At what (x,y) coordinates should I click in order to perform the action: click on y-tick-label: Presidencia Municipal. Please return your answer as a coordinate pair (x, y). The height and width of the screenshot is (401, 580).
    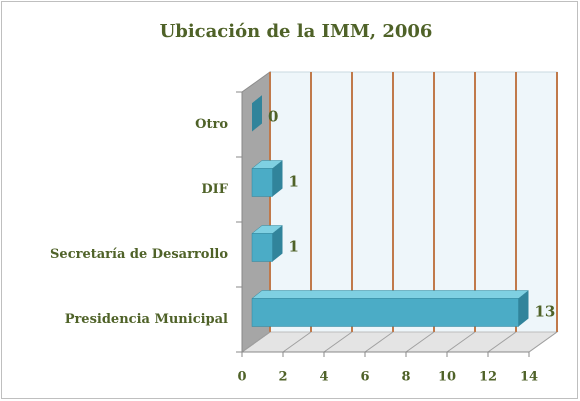
    Looking at the image, I should click on (146, 319).